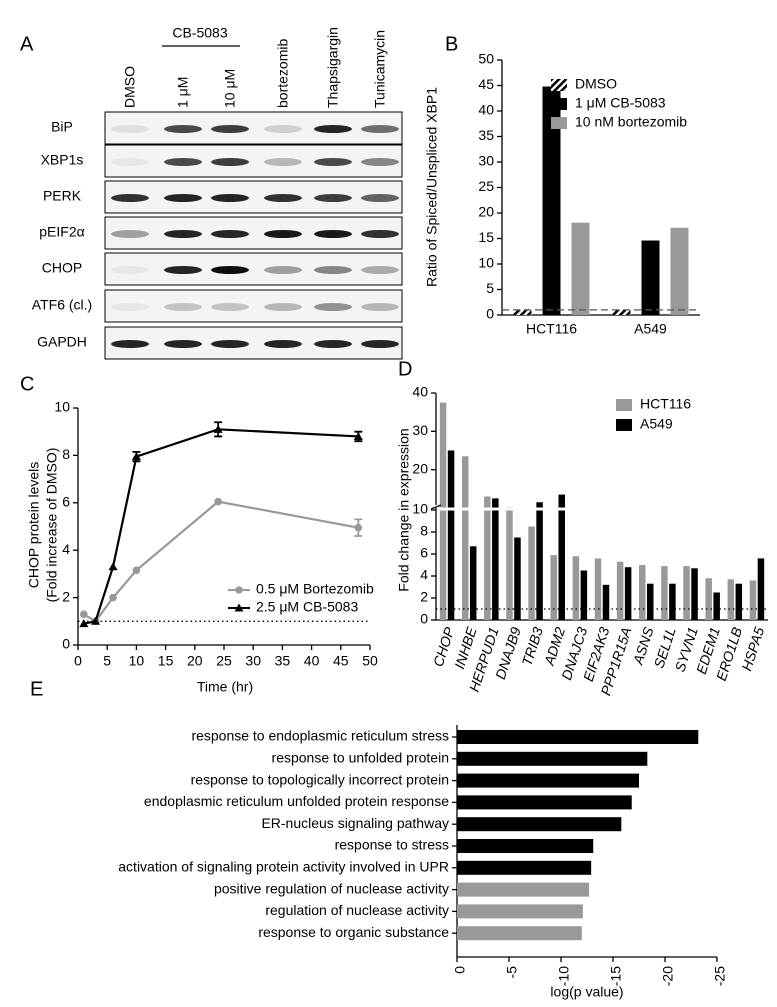  Describe the element at coordinates (486, 84) in the screenshot. I see `y-tick-label: 45` at that location.